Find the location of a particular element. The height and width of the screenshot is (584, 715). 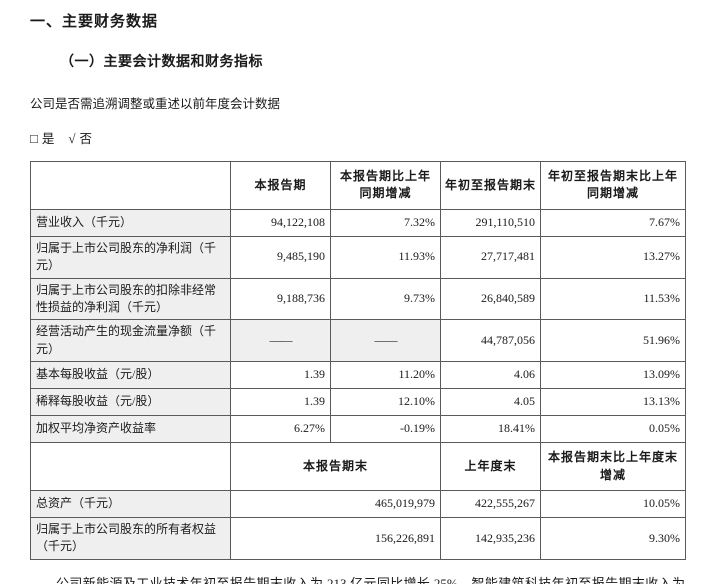

cell-value: 9.73% is located at coordinates (385, 299).